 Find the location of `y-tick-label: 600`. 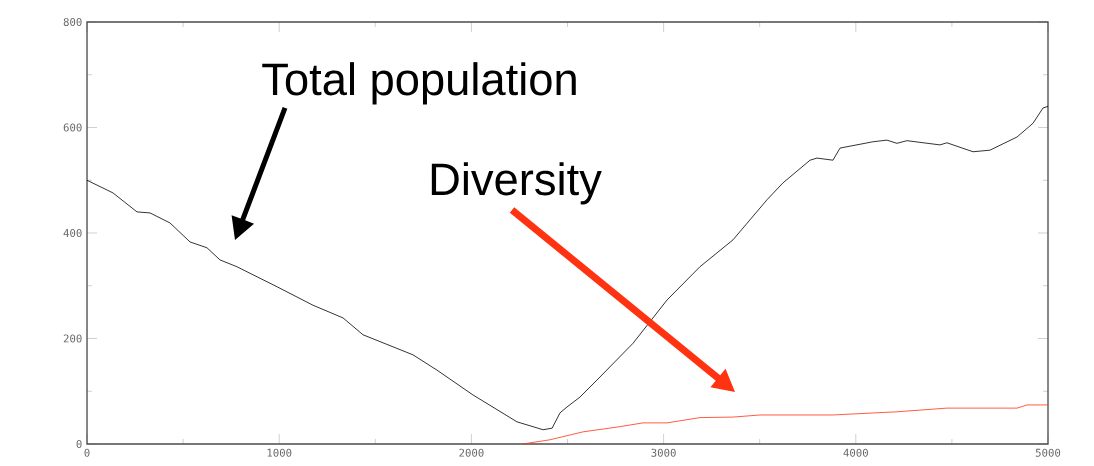

y-tick-label: 600 is located at coordinates (72, 127).